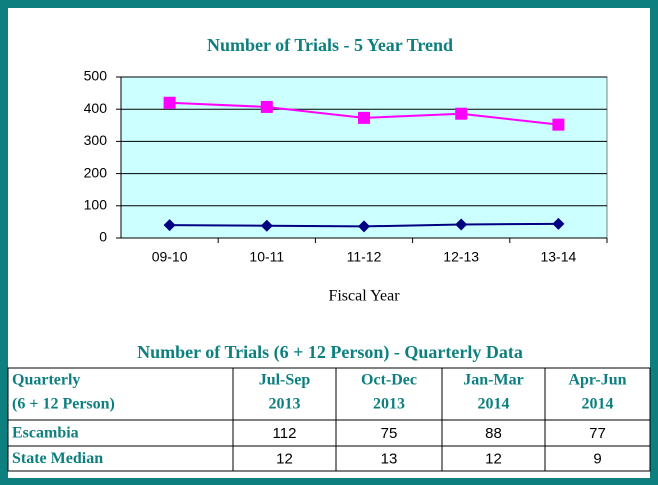  What do you see at coordinates (57, 458) in the screenshot?
I see `row-label: State Median` at bounding box center [57, 458].